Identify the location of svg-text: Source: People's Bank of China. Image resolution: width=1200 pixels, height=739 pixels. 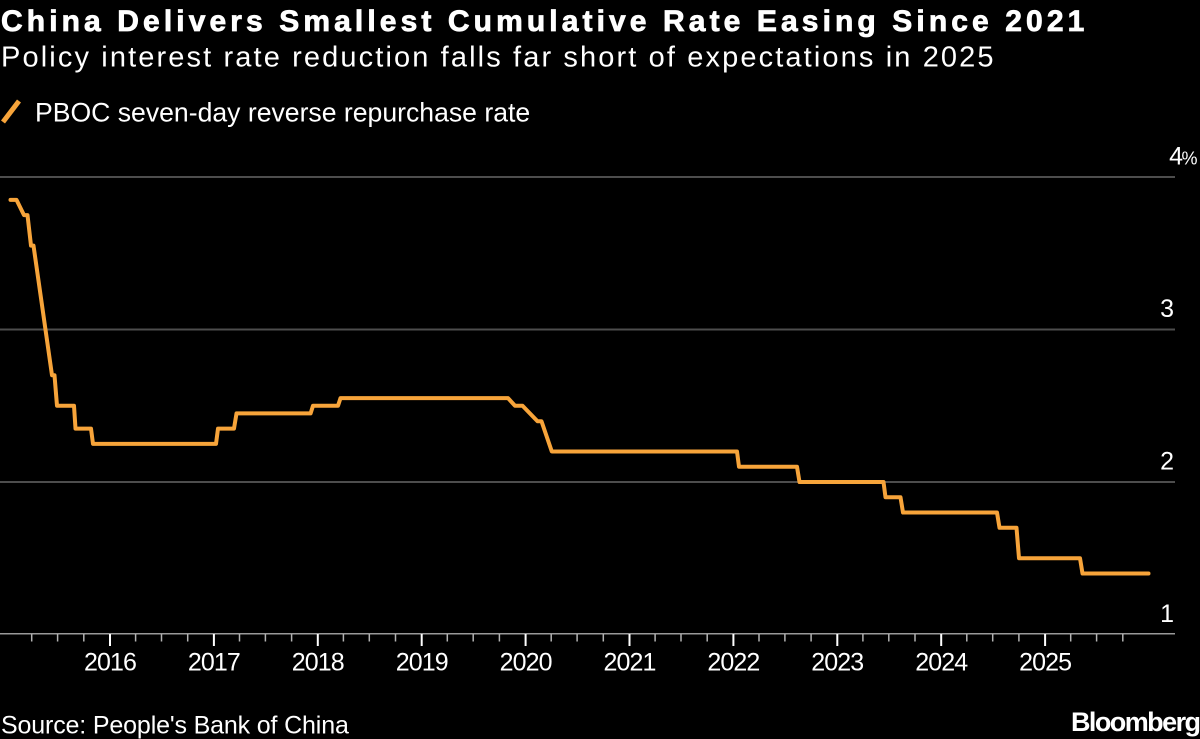
(175, 725).